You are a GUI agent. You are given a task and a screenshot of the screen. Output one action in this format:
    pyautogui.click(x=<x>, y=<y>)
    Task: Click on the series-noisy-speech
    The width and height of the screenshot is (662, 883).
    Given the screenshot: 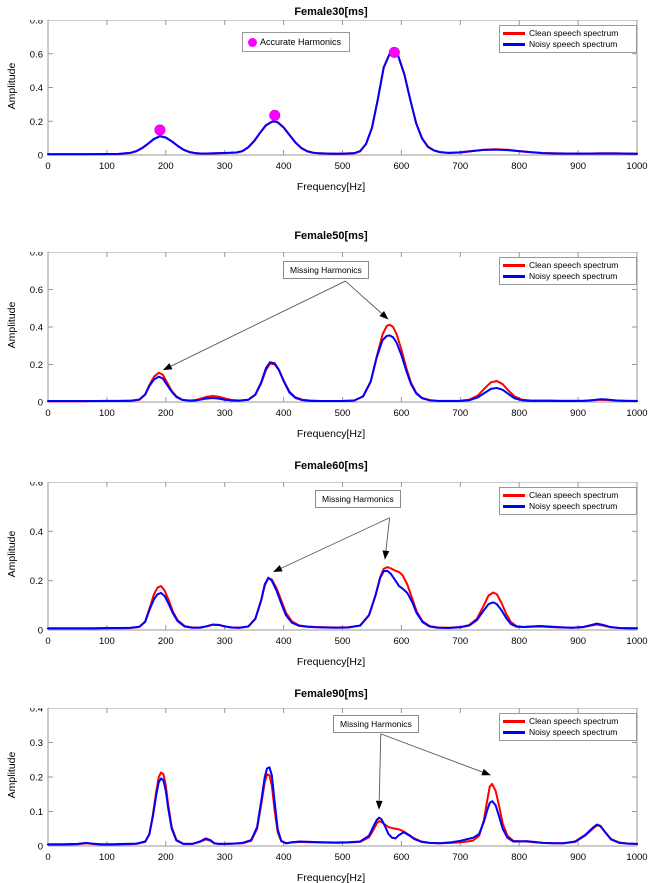 What is the action you would take?
    pyautogui.click(x=342, y=368)
    